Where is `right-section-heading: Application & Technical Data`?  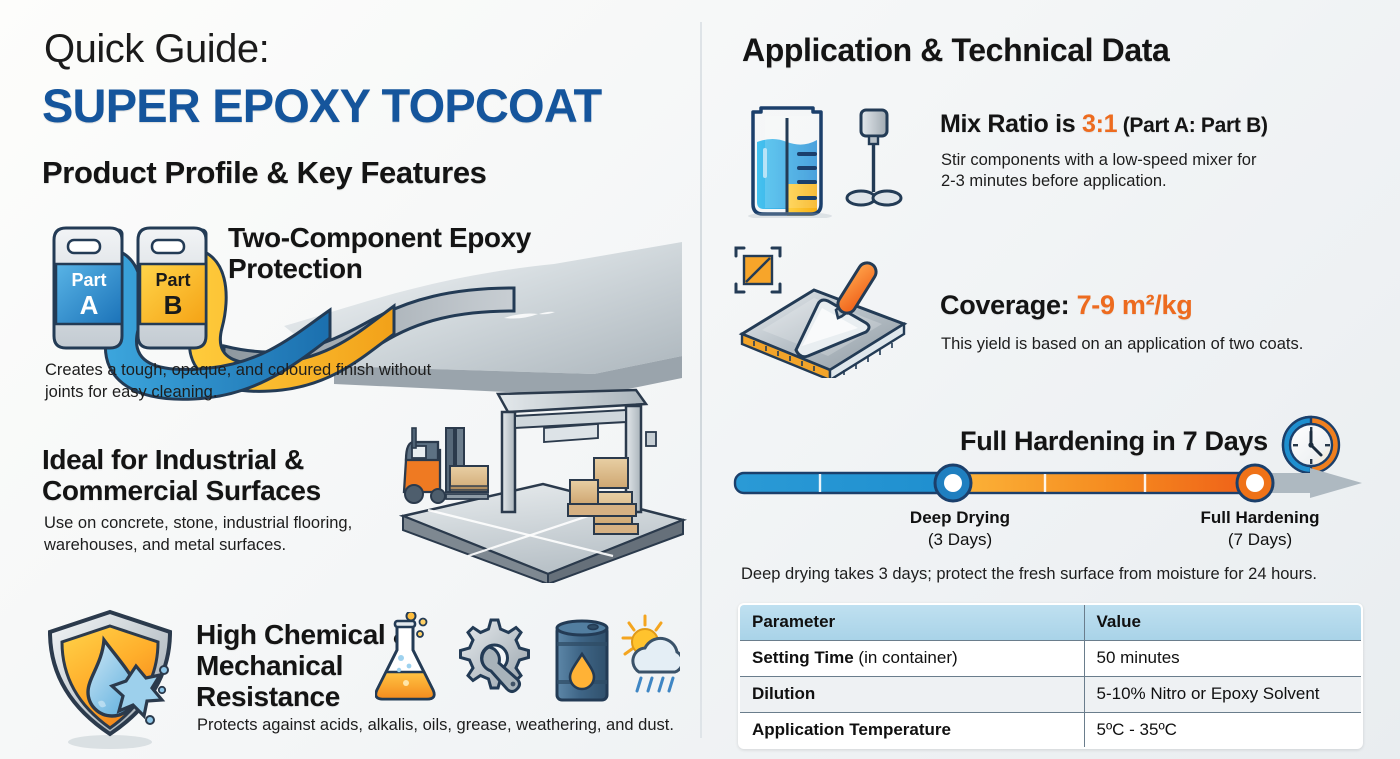 right-section-heading: Application & Technical Data is located at coordinates (956, 50).